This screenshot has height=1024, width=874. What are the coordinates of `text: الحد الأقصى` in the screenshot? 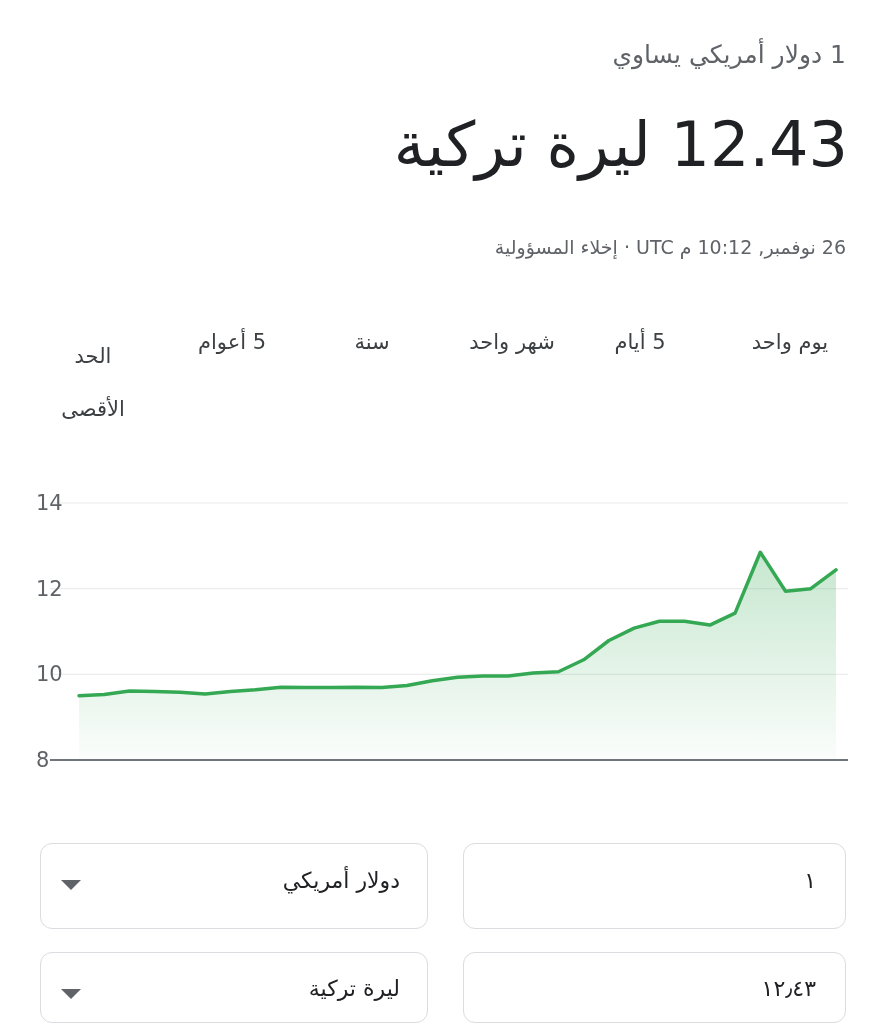 It's located at (93, 382).